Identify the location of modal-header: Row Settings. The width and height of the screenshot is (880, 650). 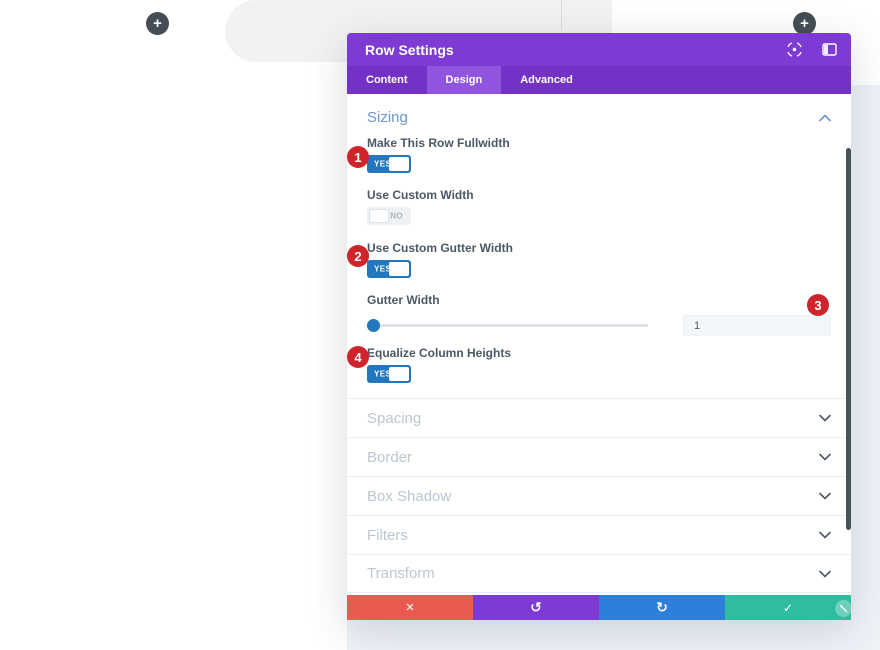
(599, 49).